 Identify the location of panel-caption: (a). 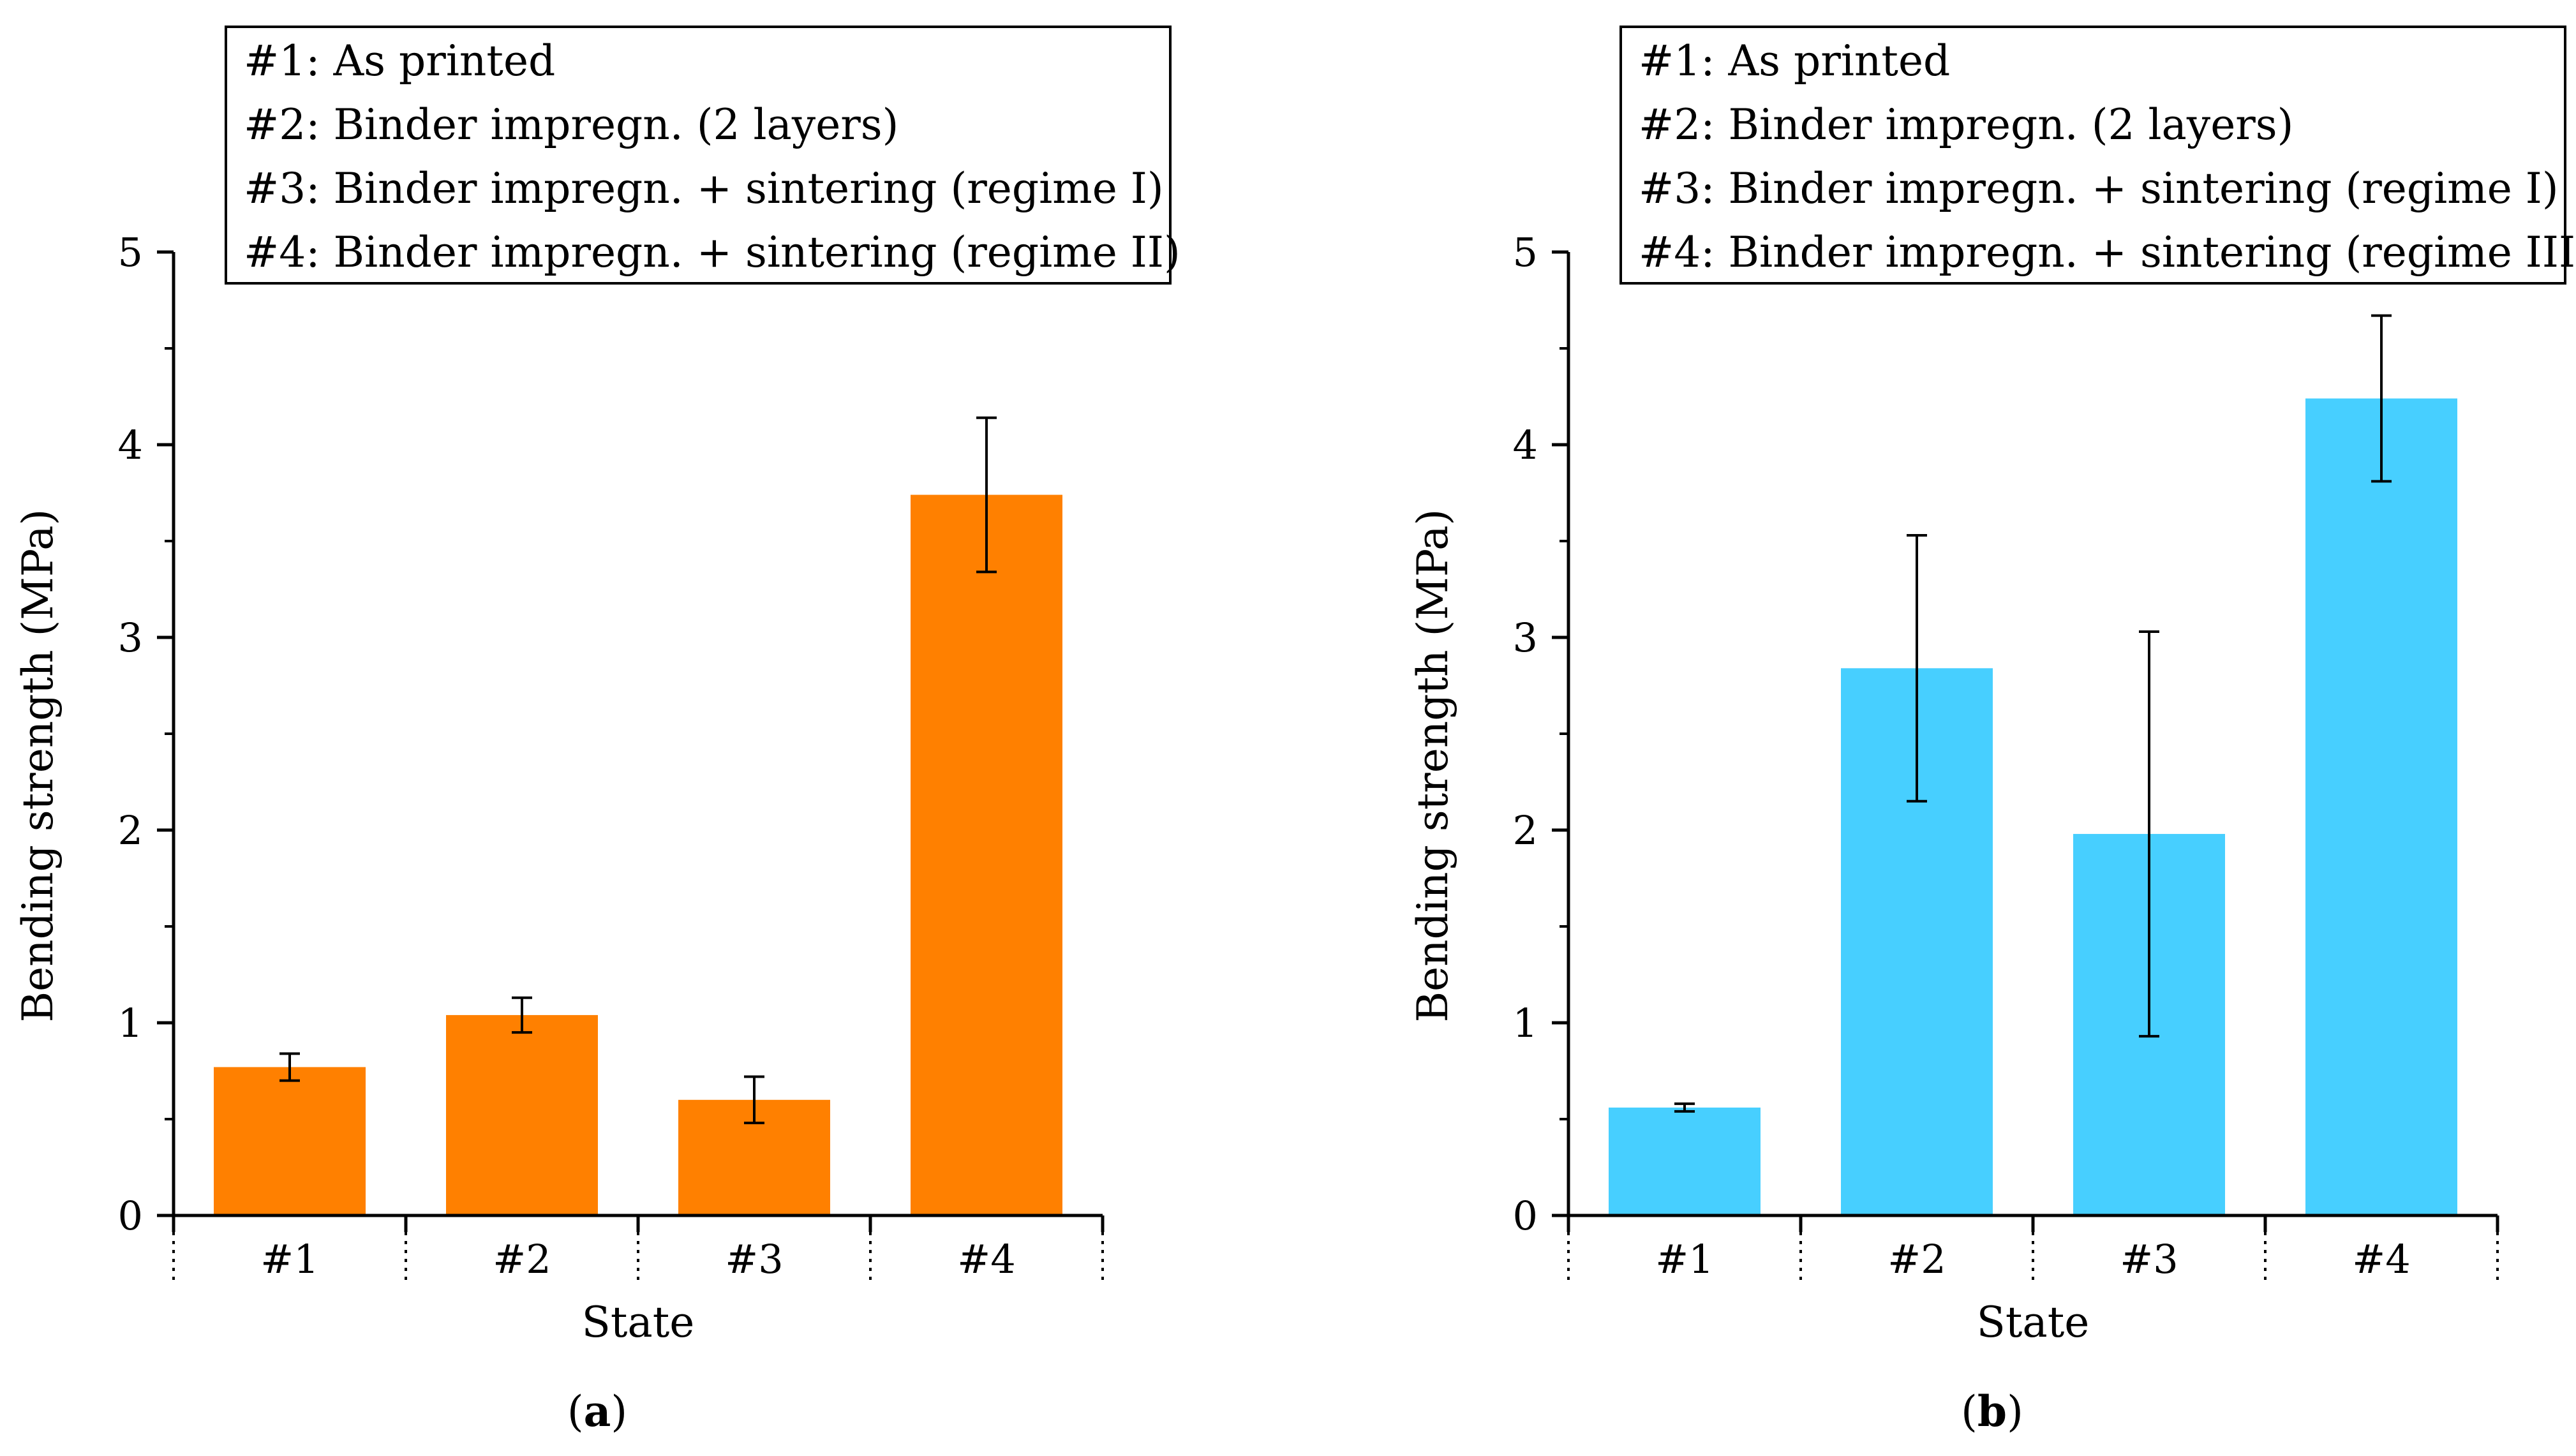
(597, 1411).